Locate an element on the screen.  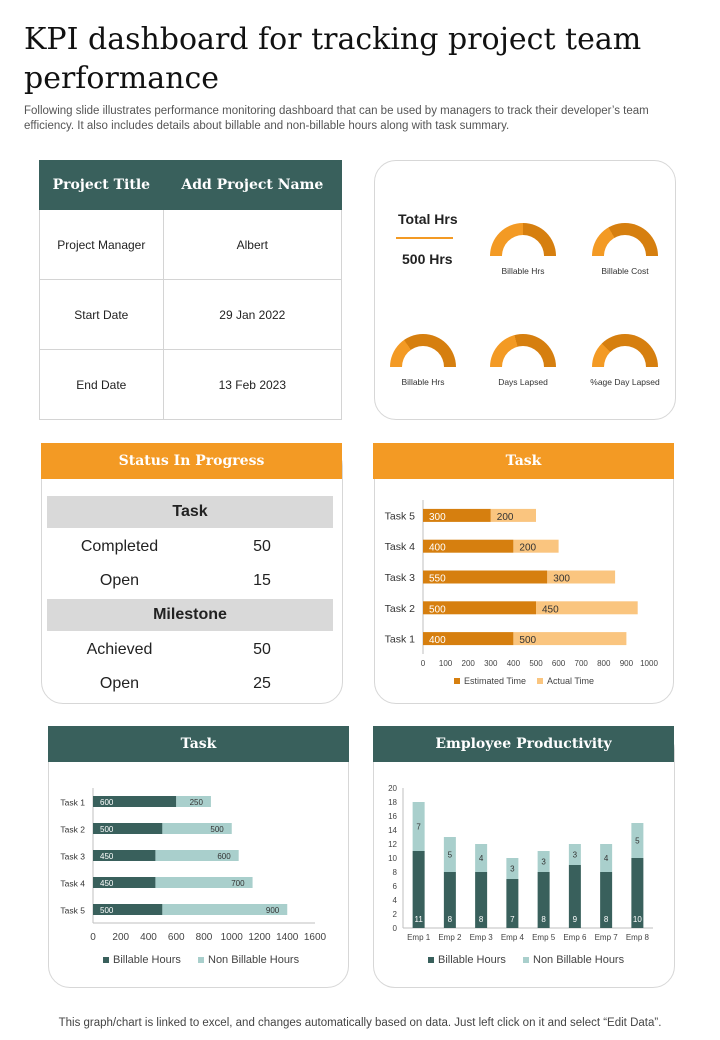
gauge-days-lapsed: Days Lapsed is located at coordinates (523, 360).